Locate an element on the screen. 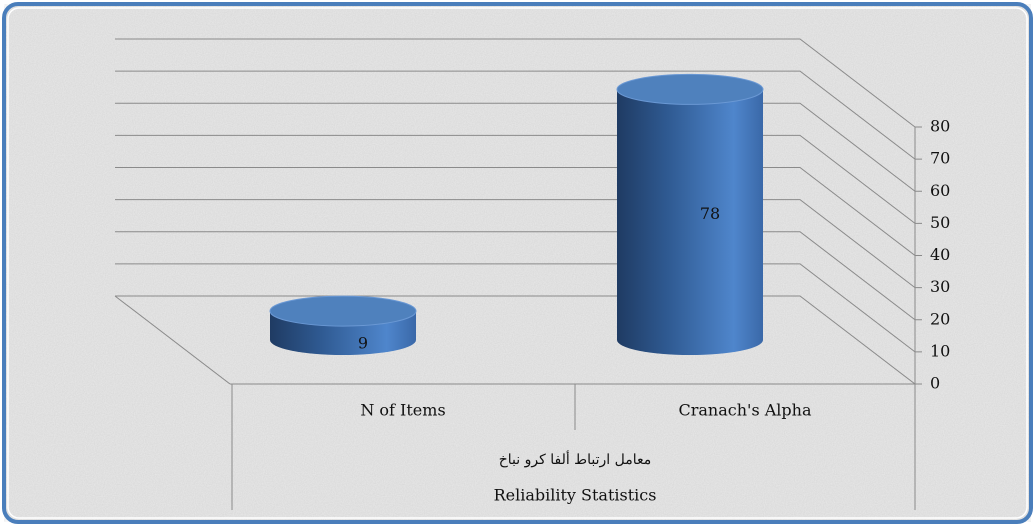 The width and height of the screenshot is (1035, 526). y-tick-label: 80 is located at coordinates (940, 126).